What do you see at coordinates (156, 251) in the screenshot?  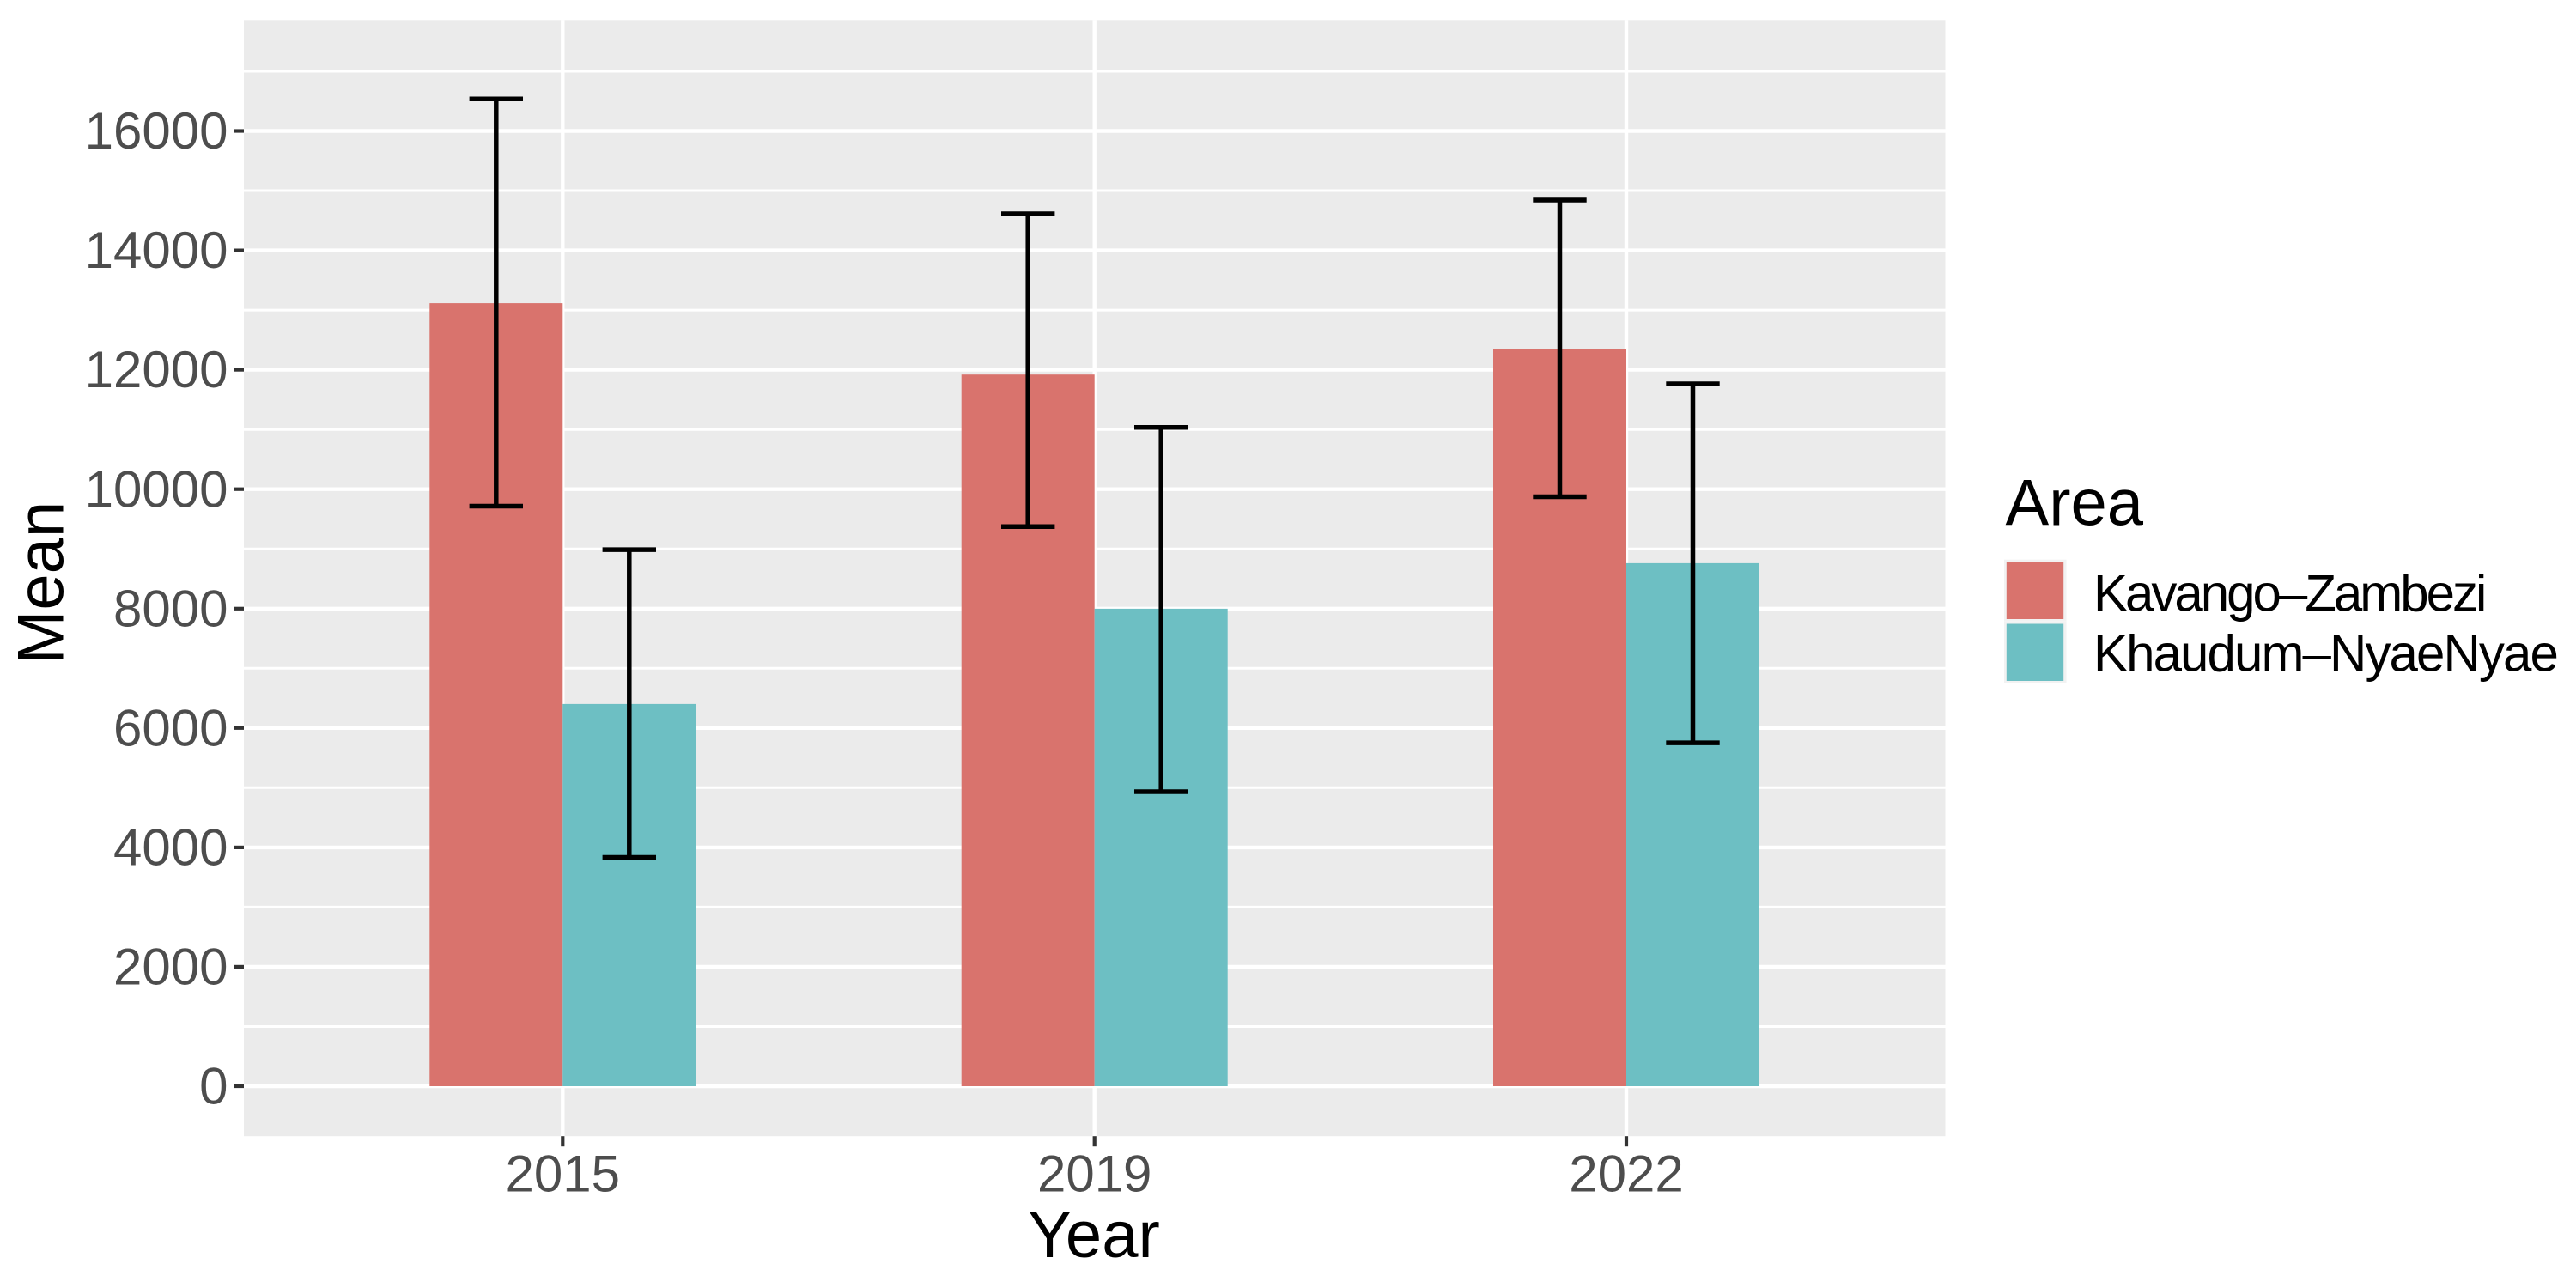 I see `svg-text: 14000` at bounding box center [156, 251].